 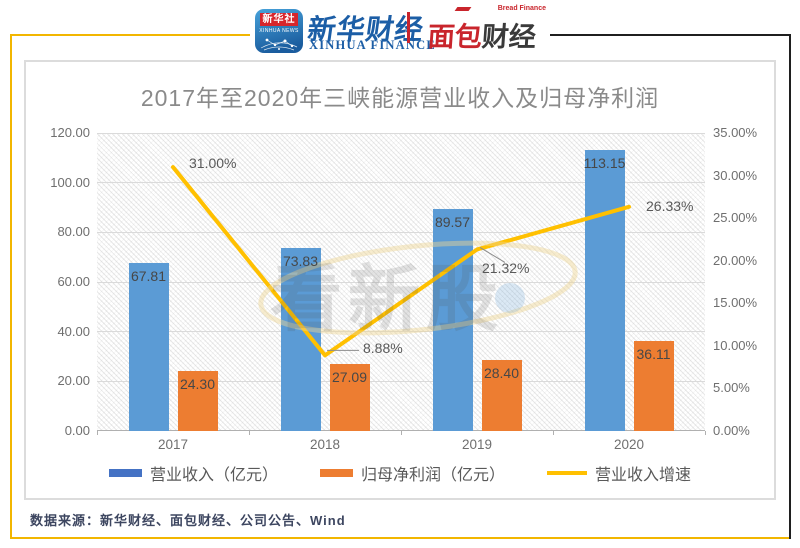 I want to click on x-axis-label: 2020, so click(x=629, y=444).